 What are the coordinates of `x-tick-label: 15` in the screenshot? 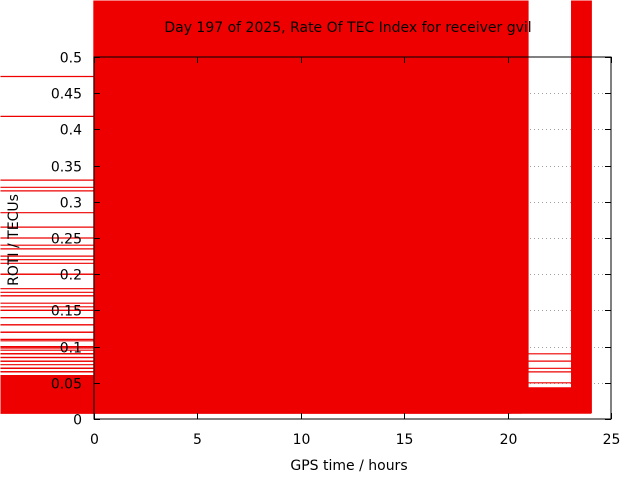 It's located at (405, 440).